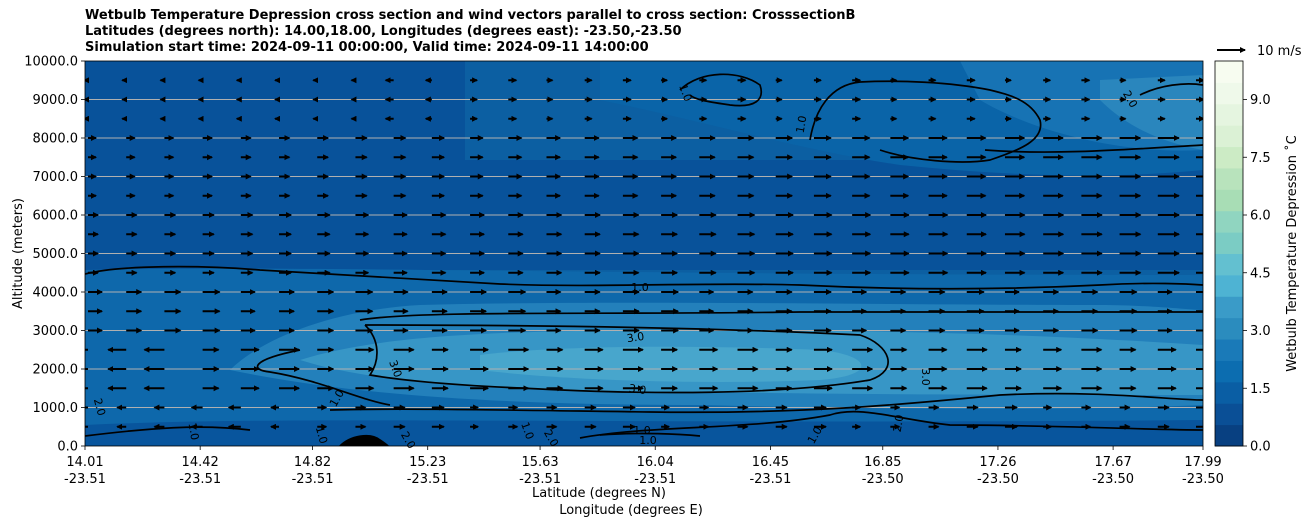  I want to click on y-tick-label: 6000.0, so click(56, 216).